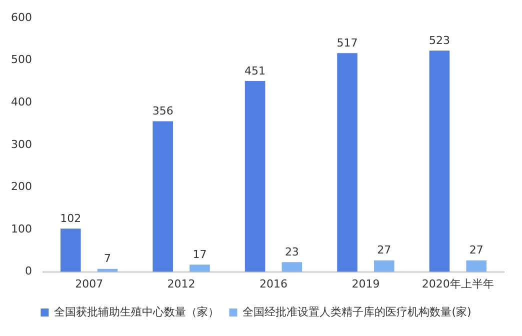 Image resolution: width=522 pixels, height=336 pixels. What do you see at coordinates (458, 283) in the screenshot?
I see `x-tick-label: 2020年上半年` at bounding box center [458, 283].